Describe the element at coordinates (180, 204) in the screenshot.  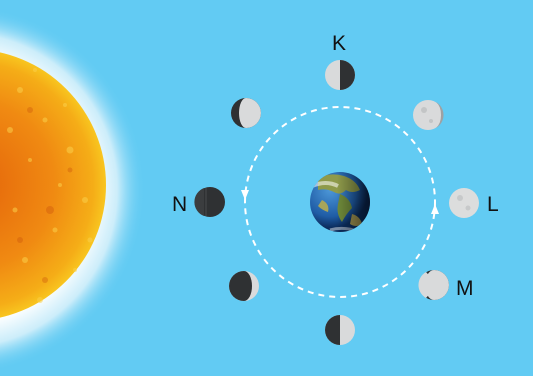
I see `label-n: N` at that location.